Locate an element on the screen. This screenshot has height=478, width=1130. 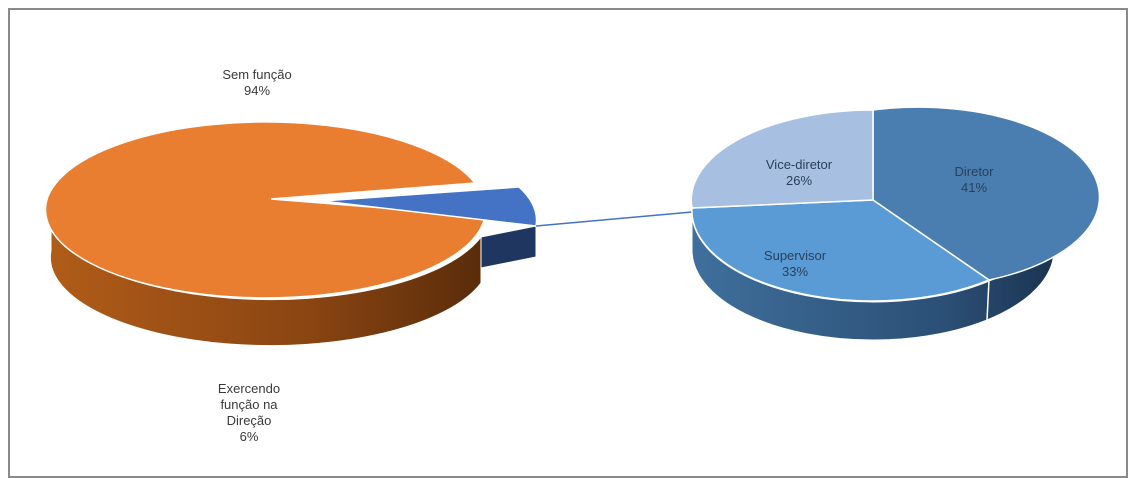
pie-slice-diretor is located at coordinates (986, 193).